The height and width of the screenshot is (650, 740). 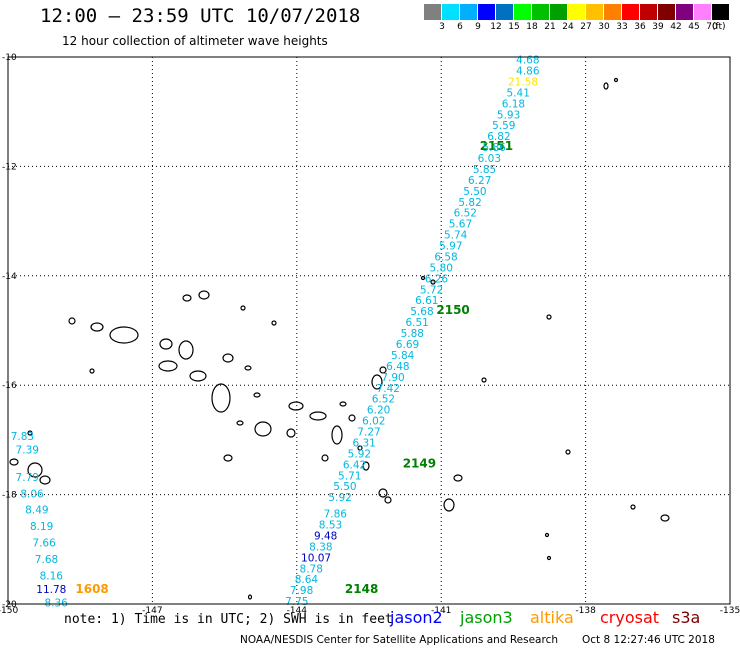 What do you see at coordinates (518, 93) in the screenshot?
I see `wave-height-value: 5.41` at bounding box center [518, 93].